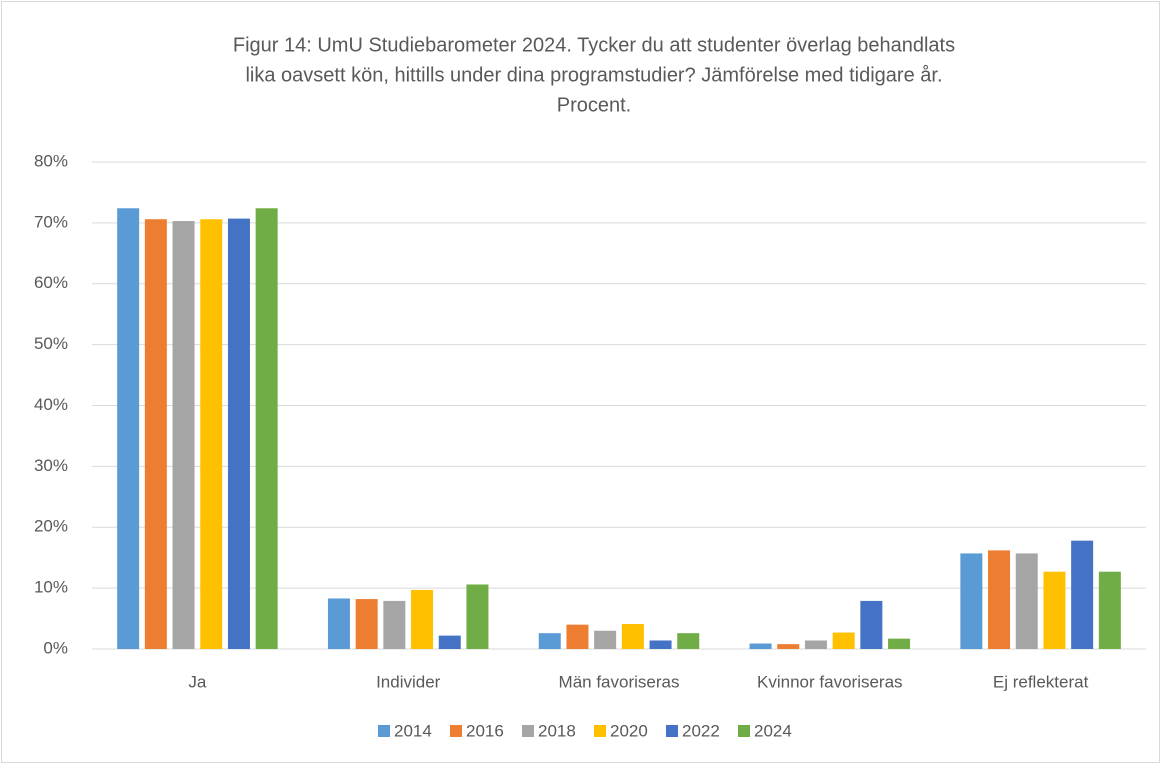 The height and width of the screenshot is (765, 1162). Describe the element at coordinates (51, 587) in the screenshot. I see `y-tick-label: 10%` at that location.